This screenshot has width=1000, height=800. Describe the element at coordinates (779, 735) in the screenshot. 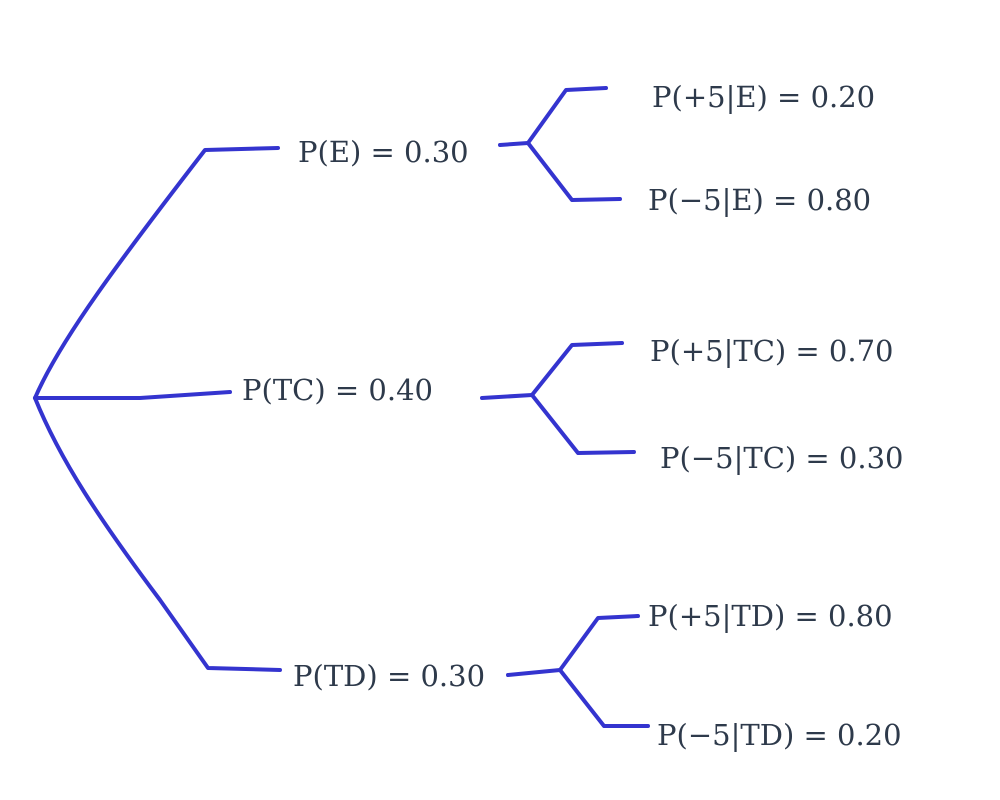

I see `label-p-minus5-given-td: P(−5|TD) = 0.20` at that location.